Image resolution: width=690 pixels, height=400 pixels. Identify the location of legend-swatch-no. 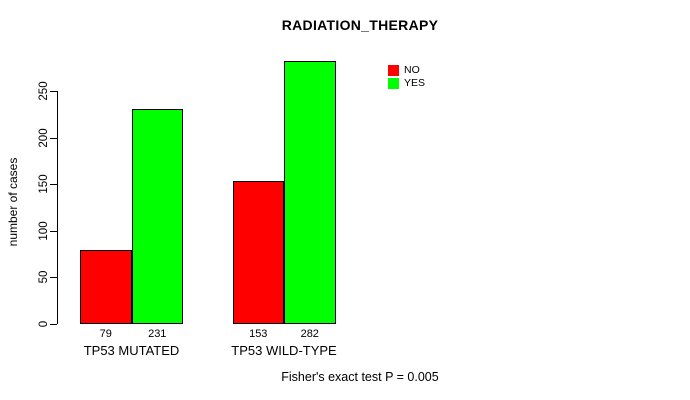
(393, 70).